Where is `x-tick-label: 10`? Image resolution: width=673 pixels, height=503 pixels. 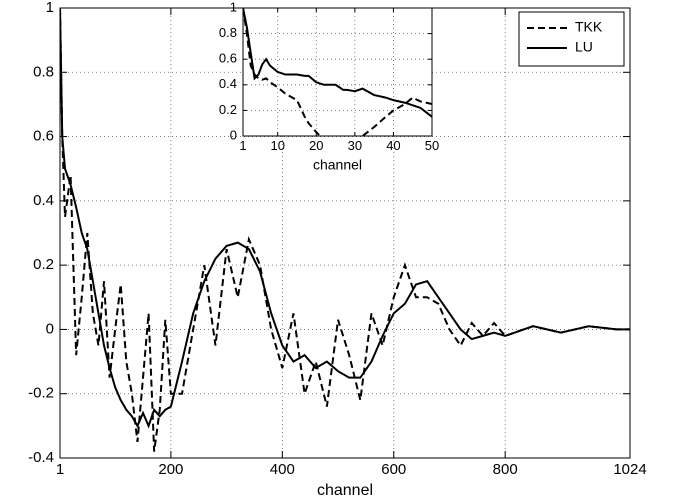 x-tick-label: 10 is located at coordinates (277, 145).